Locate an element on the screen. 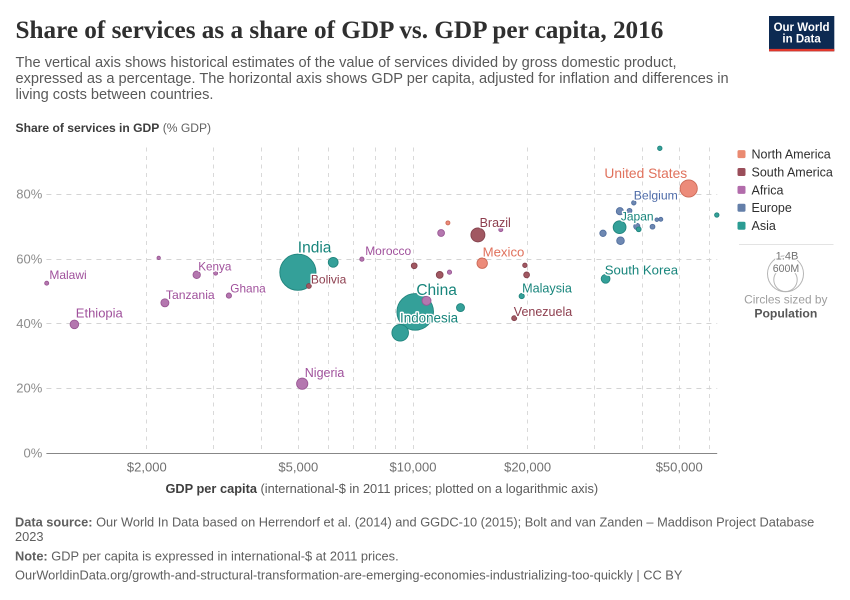  svg-text: $5,000 is located at coordinates (298, 467).